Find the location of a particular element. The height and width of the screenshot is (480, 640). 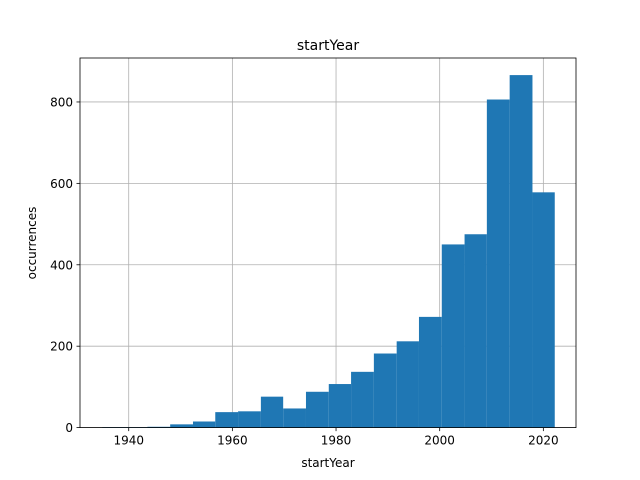

y-tick-label: 800 is located at coordinates (61, 102).